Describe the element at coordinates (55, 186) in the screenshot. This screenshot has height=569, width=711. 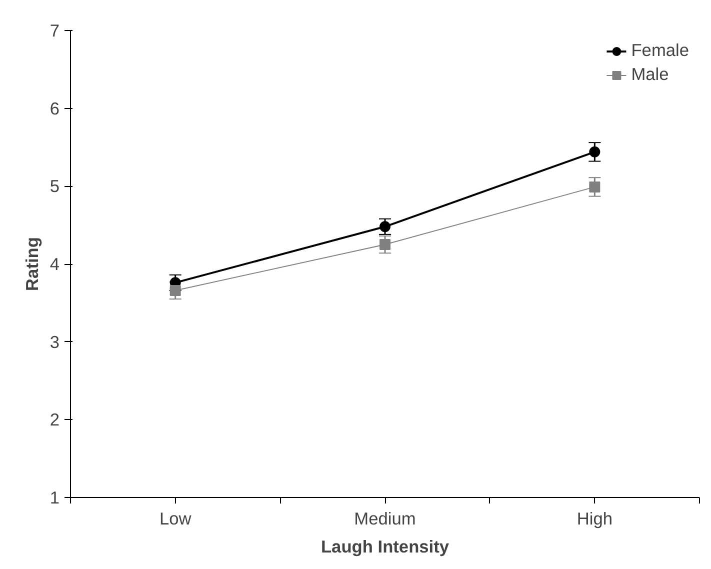
I see `y-tick-label: 5` at that location.